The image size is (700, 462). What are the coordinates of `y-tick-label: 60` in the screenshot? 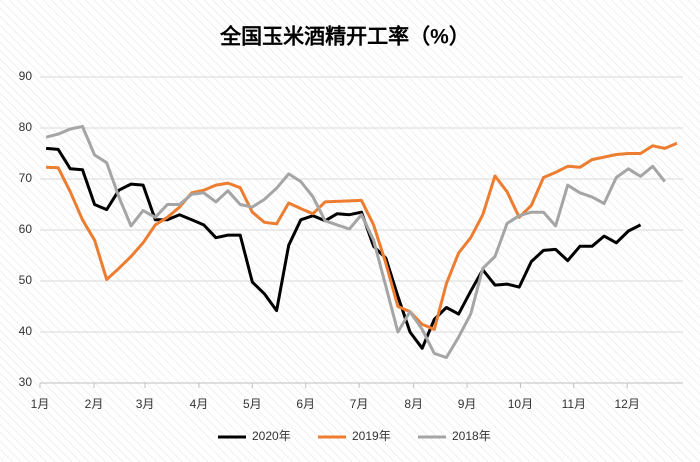 It's located at (26, 229).